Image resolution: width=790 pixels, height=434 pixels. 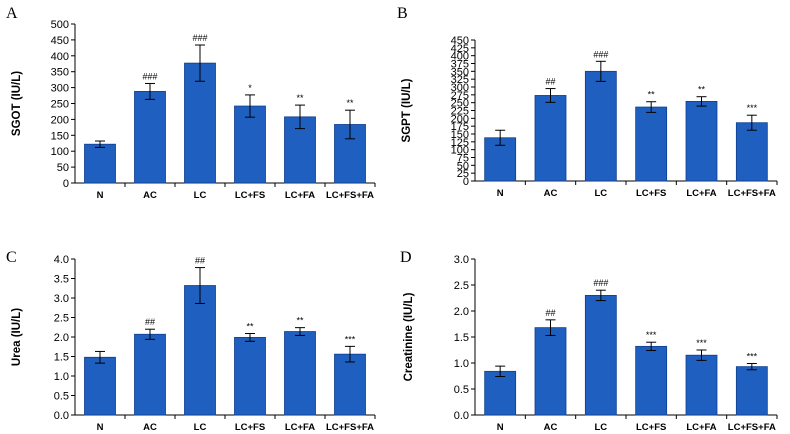 What do you see at coordinates (463, 159) in the screenshot?
I see `y-tick-label: 75` at bounding box center [463, 159].